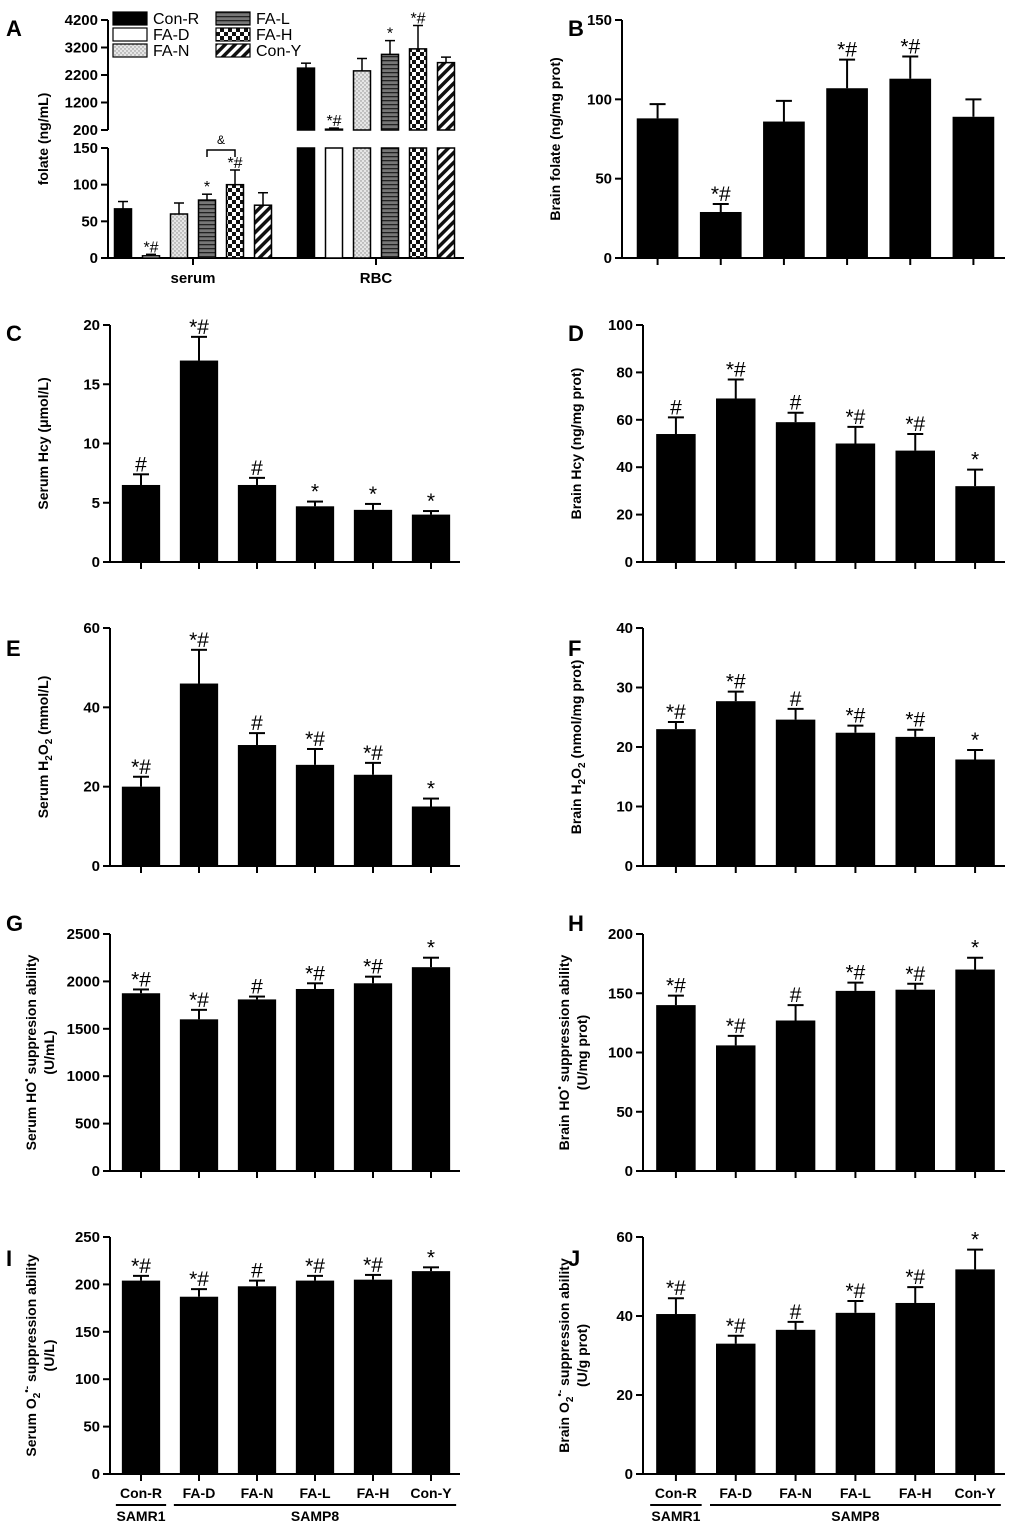 Image resolution: width=1020 pixels, height=1528 pixels. I want to click on significance-label-J-FA-N: #, so click(796, 1312).